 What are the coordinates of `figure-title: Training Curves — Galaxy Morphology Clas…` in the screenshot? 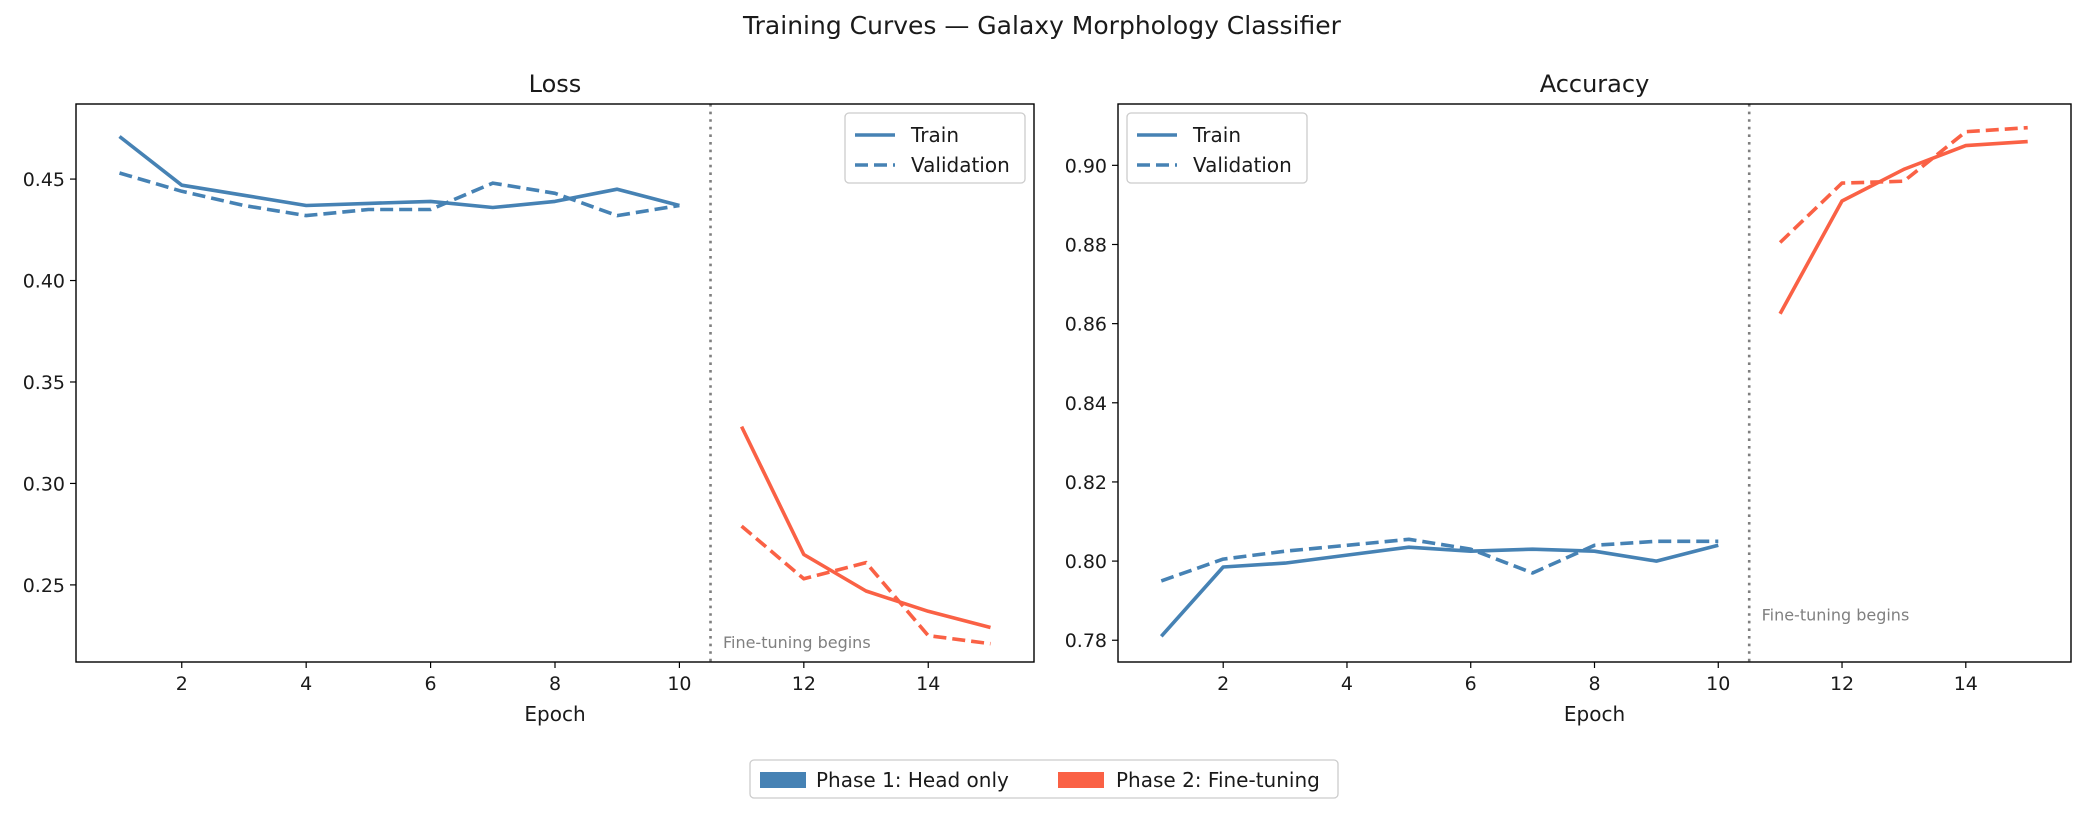 It's located at (1042, 25).